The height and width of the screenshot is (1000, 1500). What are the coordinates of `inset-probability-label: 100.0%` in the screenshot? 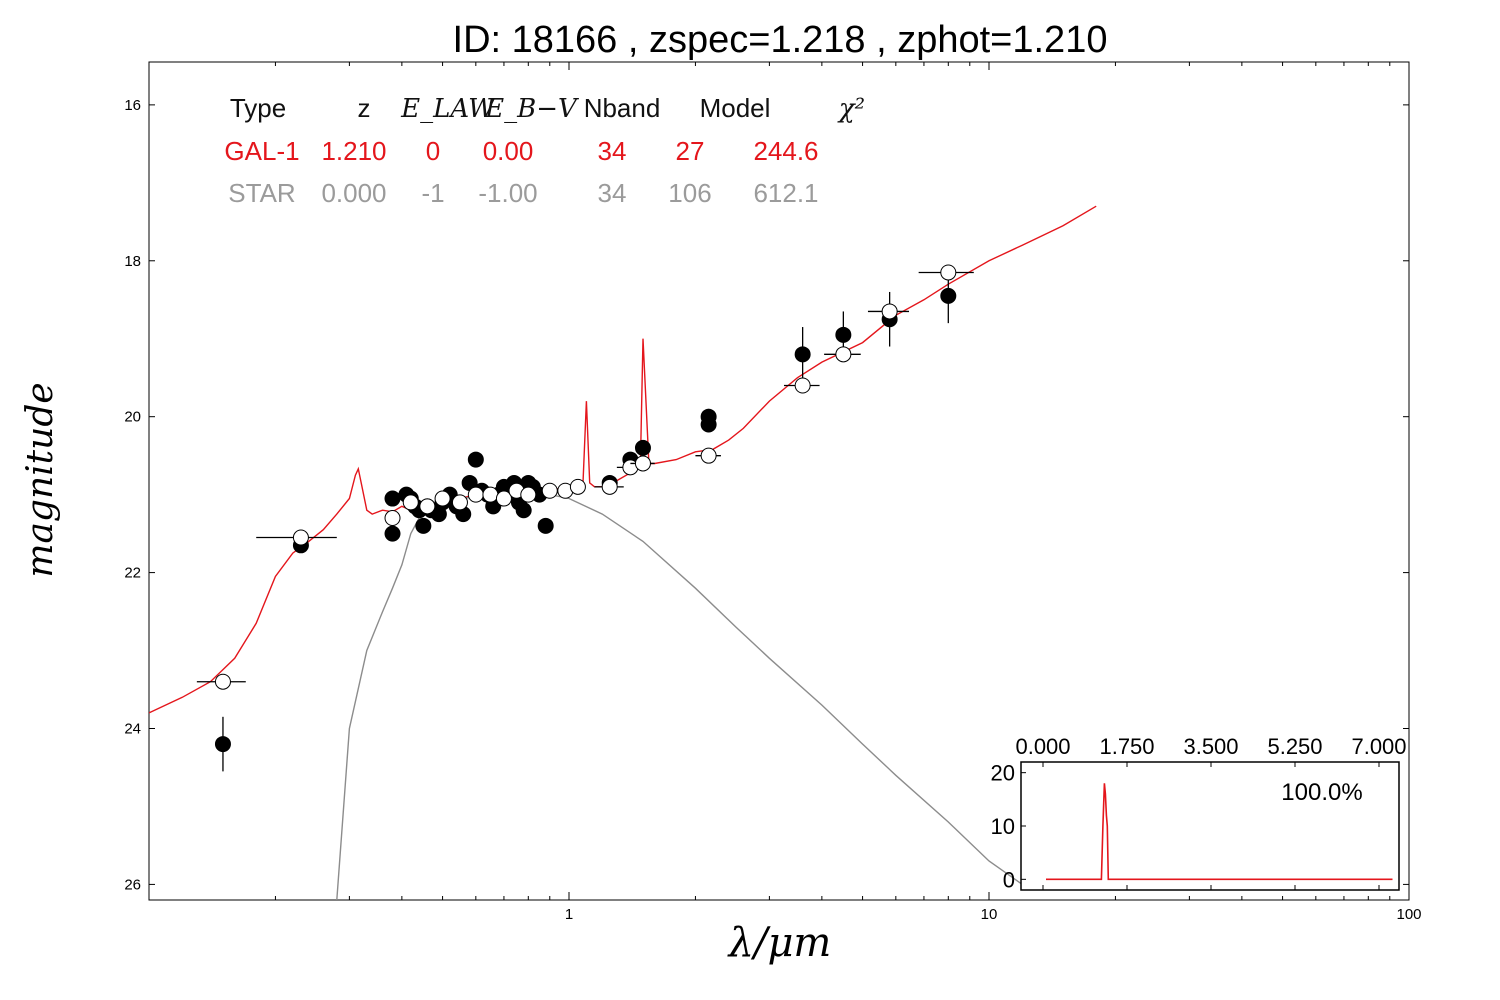 It's located at (1321, 792).